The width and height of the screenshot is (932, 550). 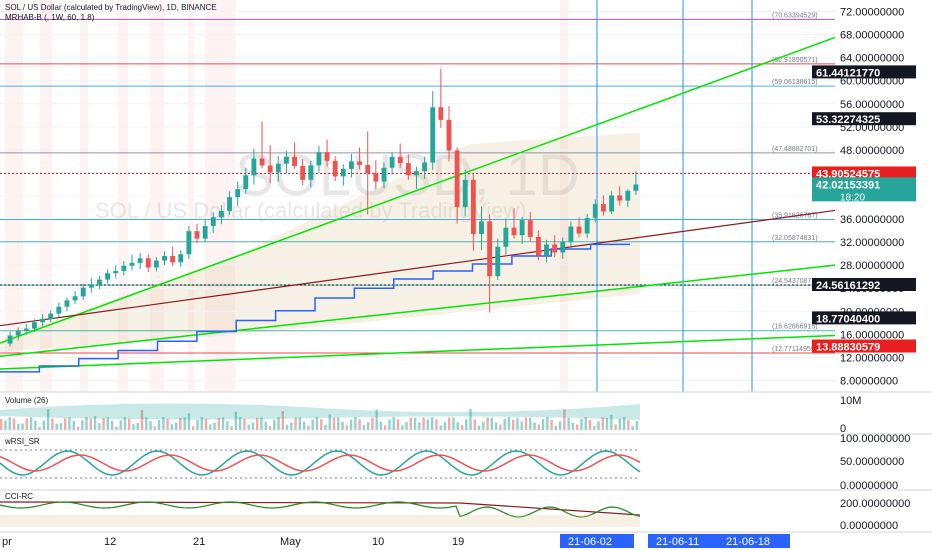 I want to click on indicator-legend: MRHAB-B (, 1W, 60, 1.8), so click(x=50, y=17).